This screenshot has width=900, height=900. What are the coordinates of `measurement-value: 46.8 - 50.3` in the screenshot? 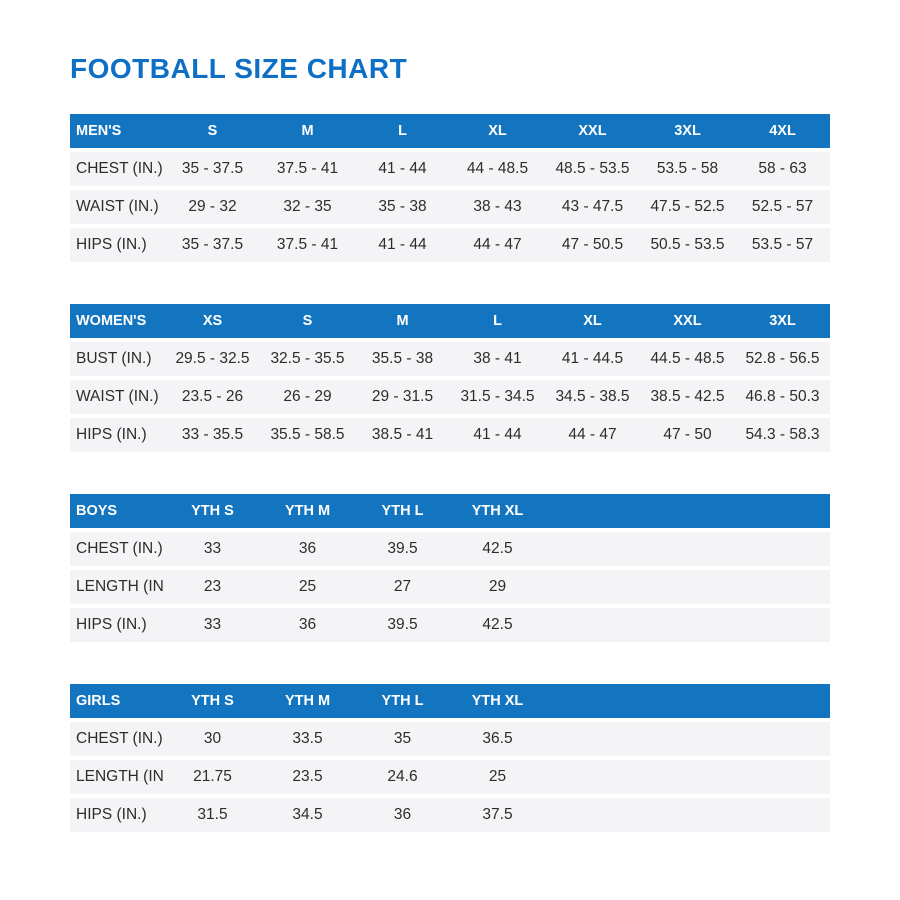 It's located at (782, 396).